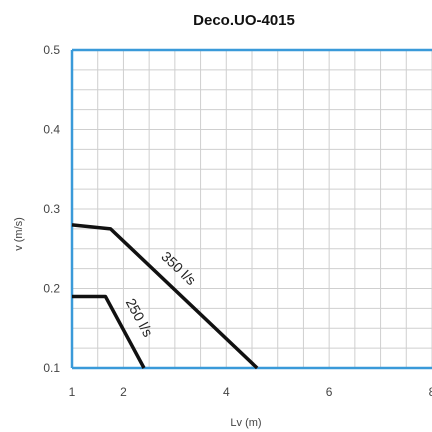  I want to click on series-layer, so click(165, 296).